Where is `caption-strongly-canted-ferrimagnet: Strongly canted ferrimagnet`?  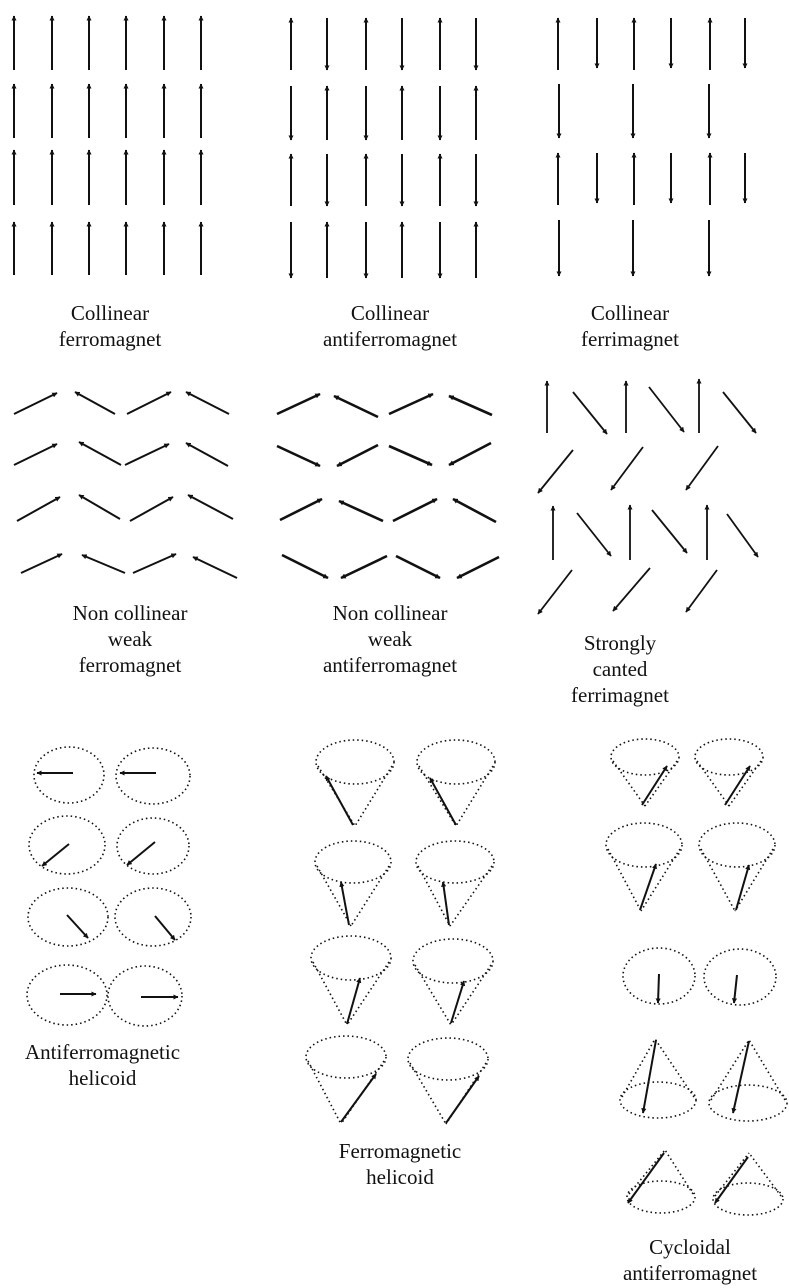
caption-strongly-canted-ferrimagnet: Strongly canted ferrimagnet is located at coordinates (620, 669).